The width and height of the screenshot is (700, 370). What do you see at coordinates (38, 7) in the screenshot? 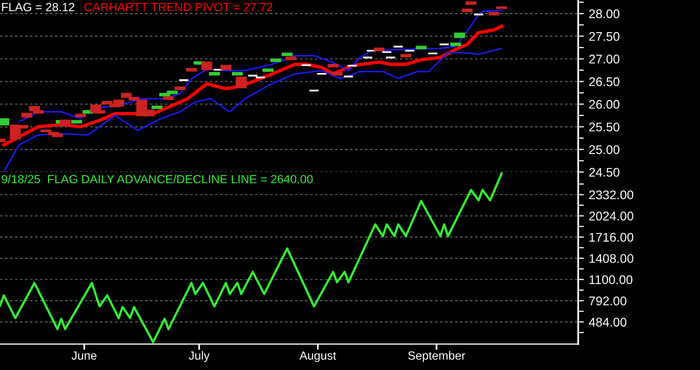
I see `chart-title: FLAG = 28.12` at bounding box center [38, 7].